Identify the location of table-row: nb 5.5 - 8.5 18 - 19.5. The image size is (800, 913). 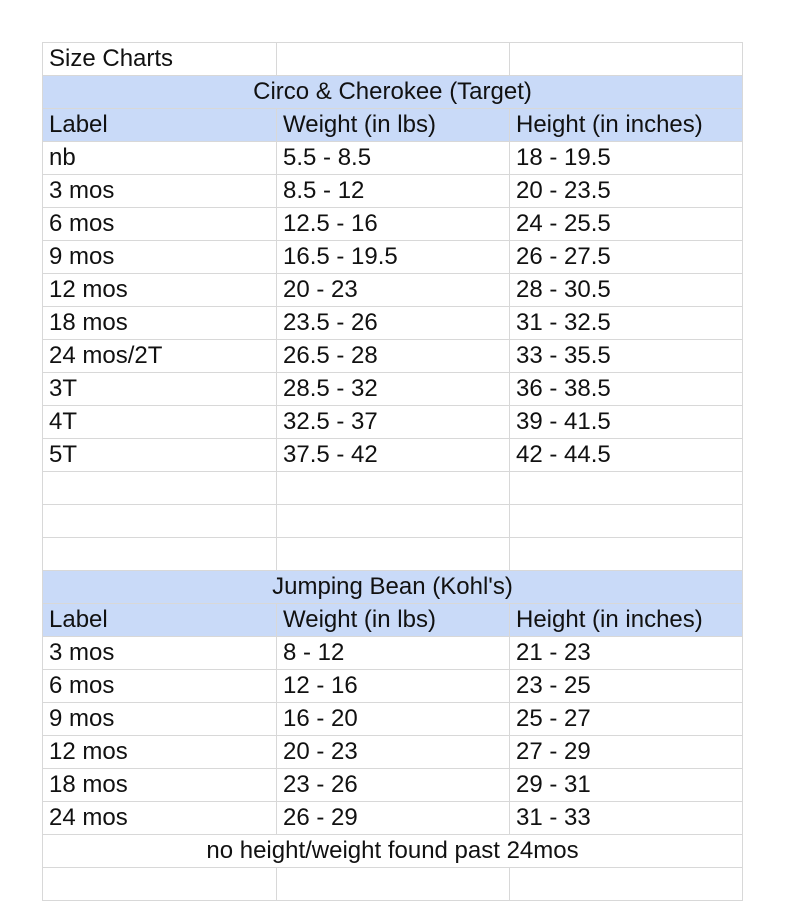
(392, 158).